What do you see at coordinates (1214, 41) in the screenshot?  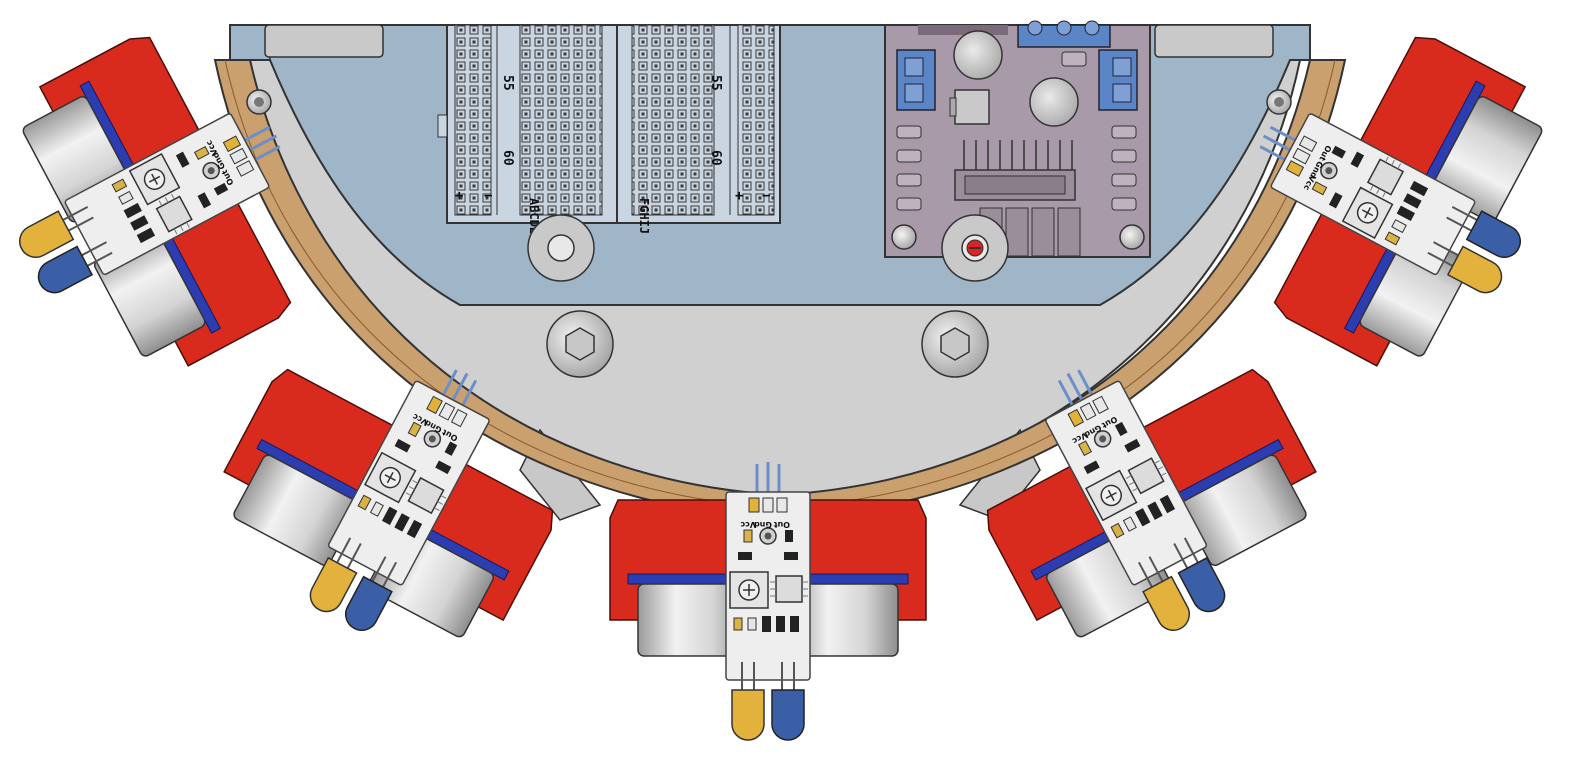 I see `corner-standoff-right` at bounding box center [1214, 41].